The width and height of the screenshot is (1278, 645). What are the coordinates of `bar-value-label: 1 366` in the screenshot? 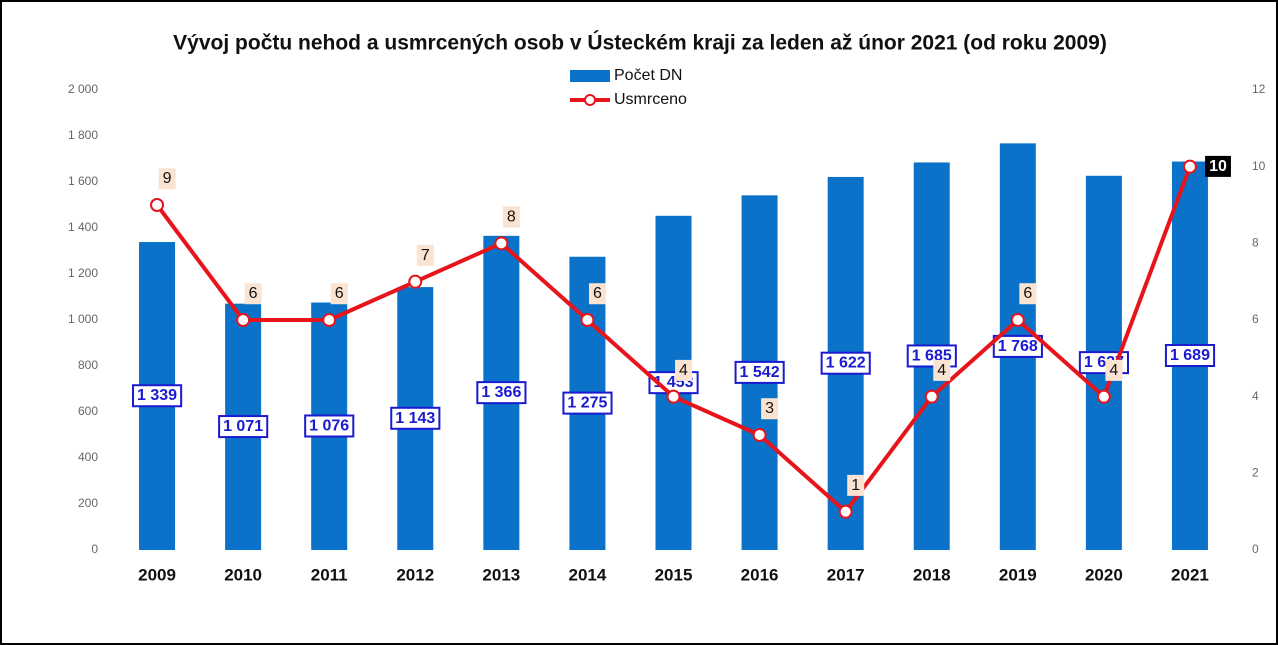 It's located at (501, 392).